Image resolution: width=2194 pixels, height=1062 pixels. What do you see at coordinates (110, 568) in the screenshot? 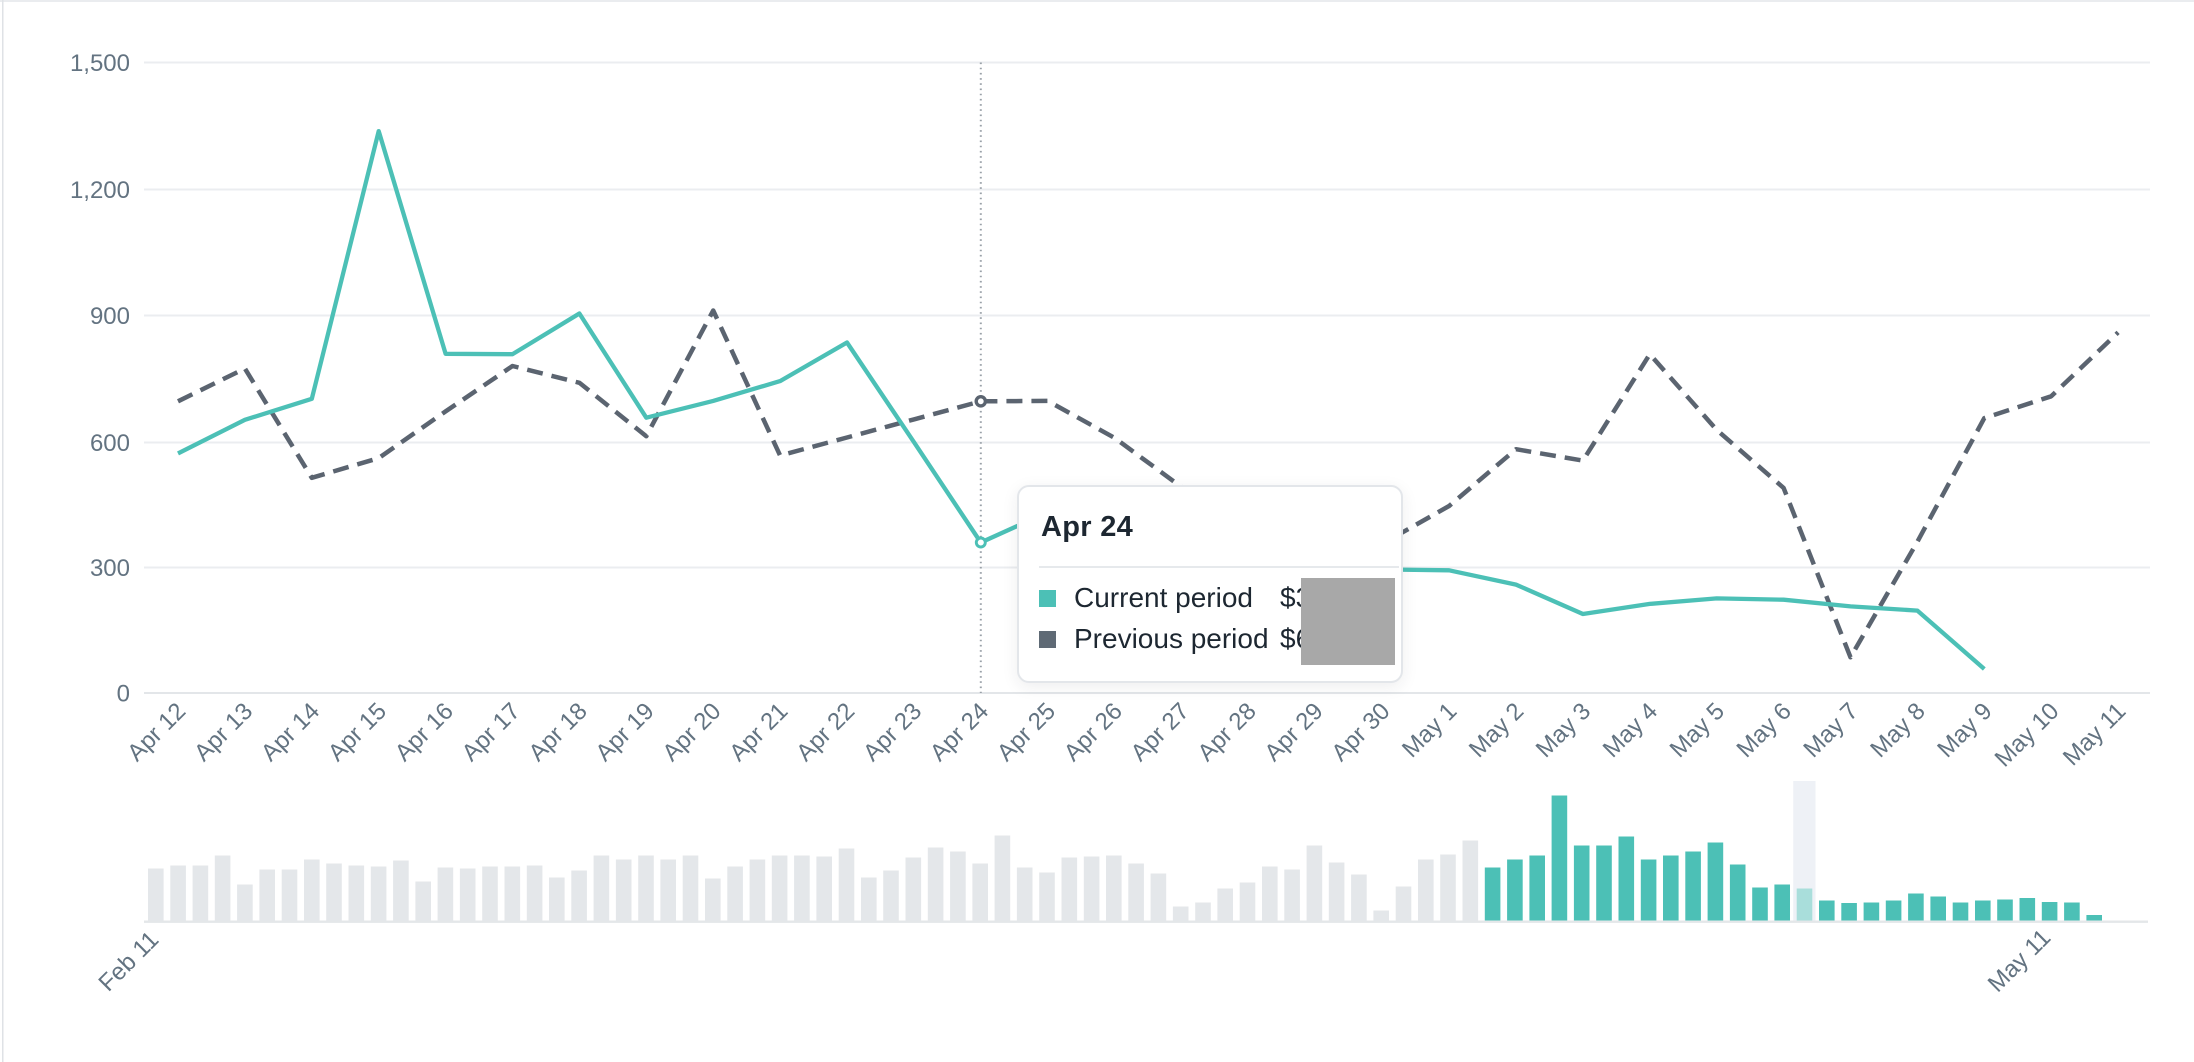
I see `svg-text: 300` at bounding box center [110, 568].